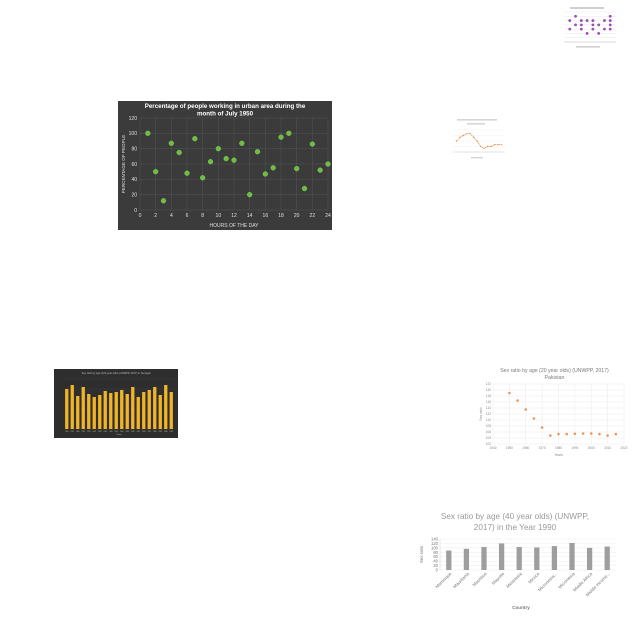  I want to click on x-tick-label: 24, so click(328, 216).